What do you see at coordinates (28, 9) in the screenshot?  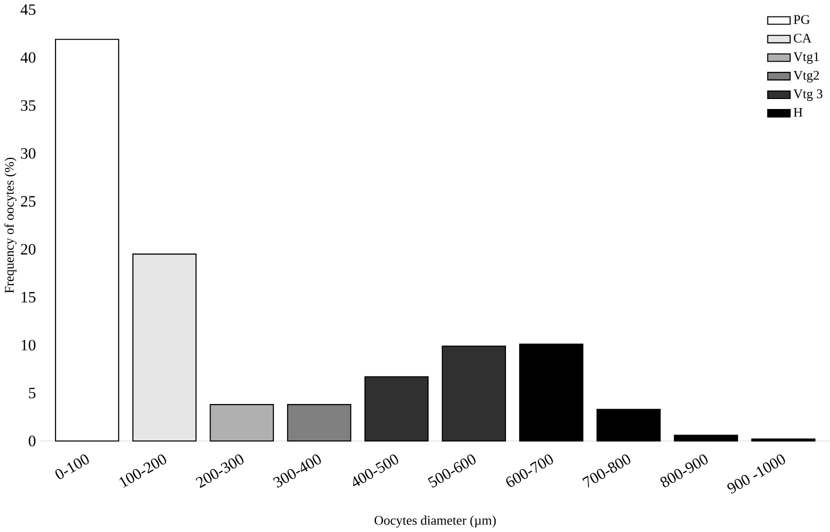 I see `y-tick-label: 45` at bounding box center [28, 9].